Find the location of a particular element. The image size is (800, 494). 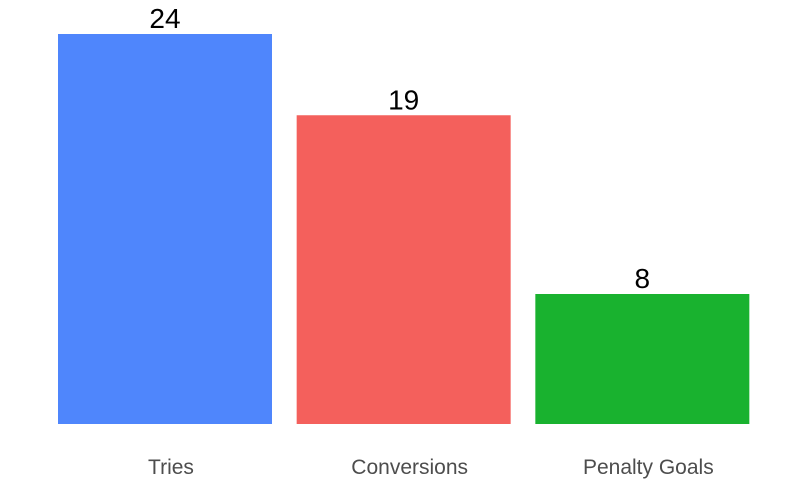

data-label-tries: 24 is located at coordinates (164, 18).